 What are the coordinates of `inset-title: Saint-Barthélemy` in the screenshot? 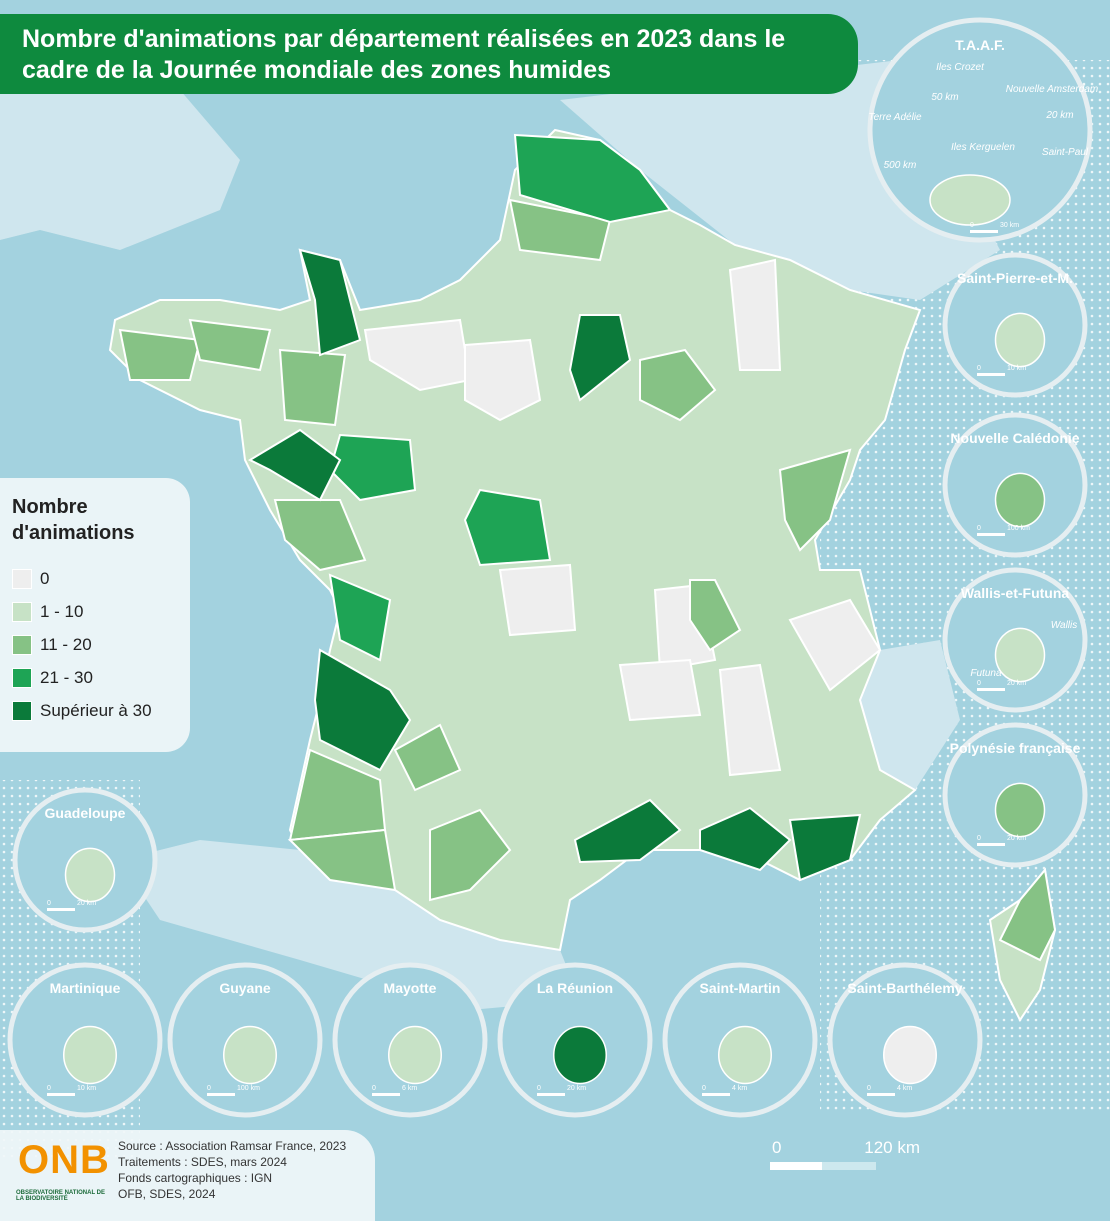 It's located at (904, 988).